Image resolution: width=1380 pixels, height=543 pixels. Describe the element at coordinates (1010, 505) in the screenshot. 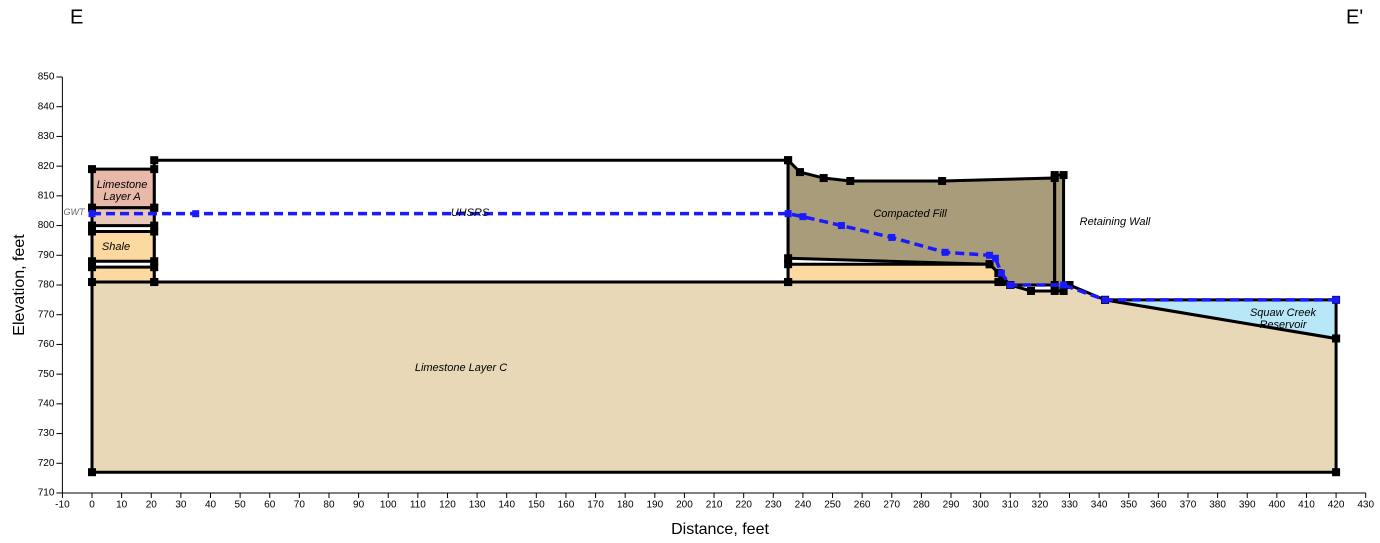

I see `x-tick-label: 310` at that location.